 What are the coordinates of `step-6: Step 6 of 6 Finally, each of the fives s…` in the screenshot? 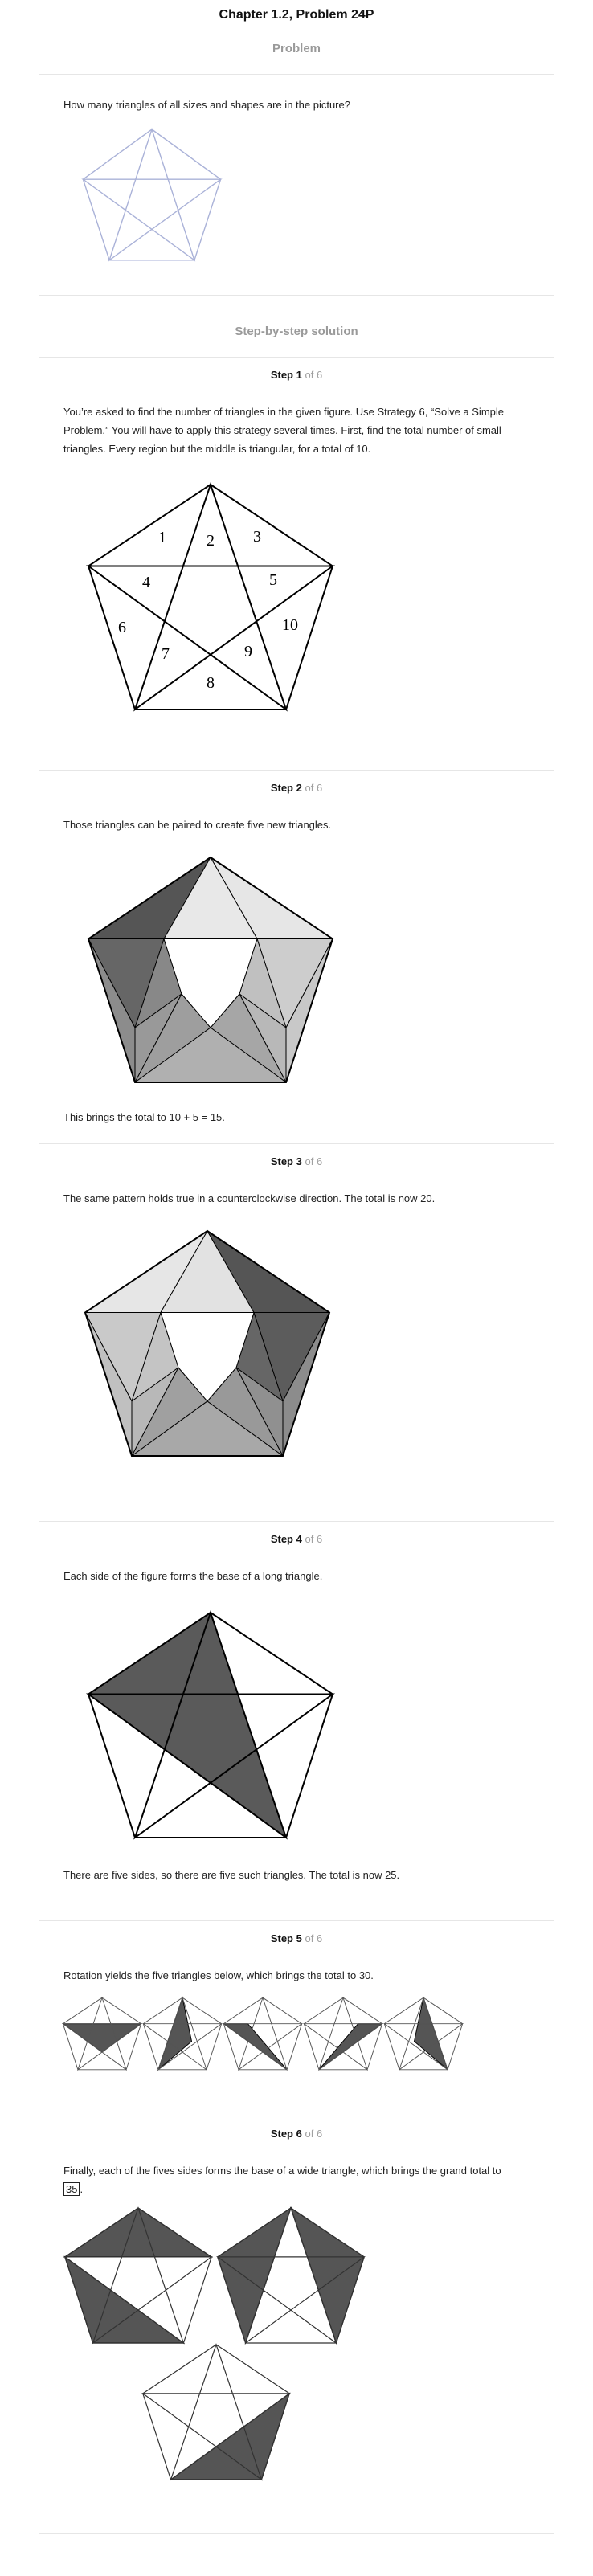 It's located at (296, 2324).